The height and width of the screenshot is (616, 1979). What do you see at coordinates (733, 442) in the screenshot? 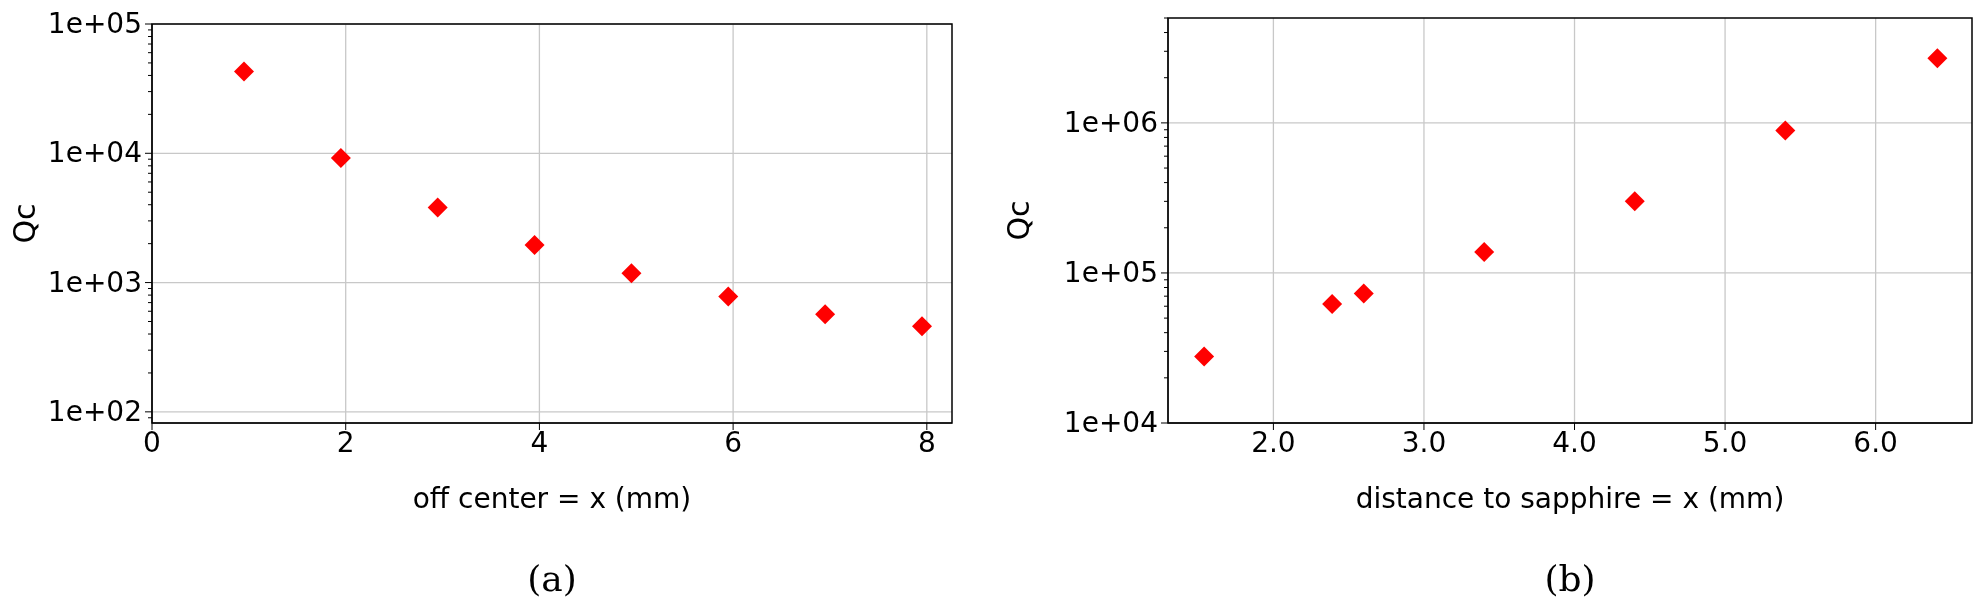
I see `x-tick-label: 6` at bounding box center [733, 442].